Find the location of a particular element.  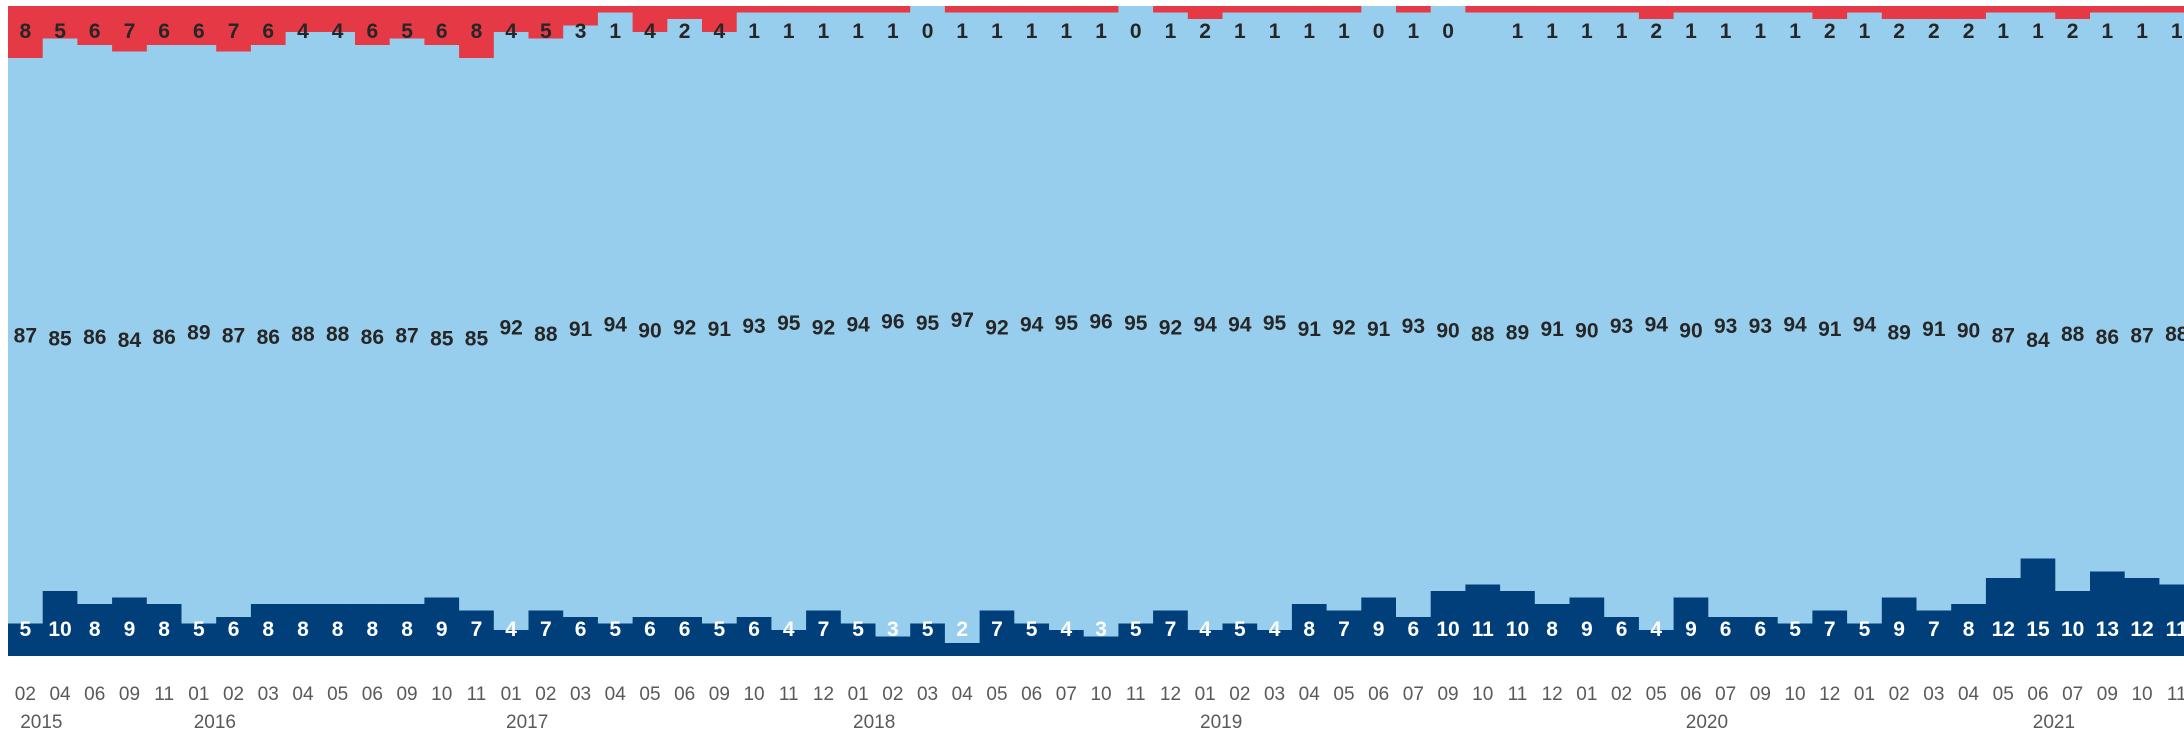

x-tick-label: 01 is located at coordinates (1586, 694).